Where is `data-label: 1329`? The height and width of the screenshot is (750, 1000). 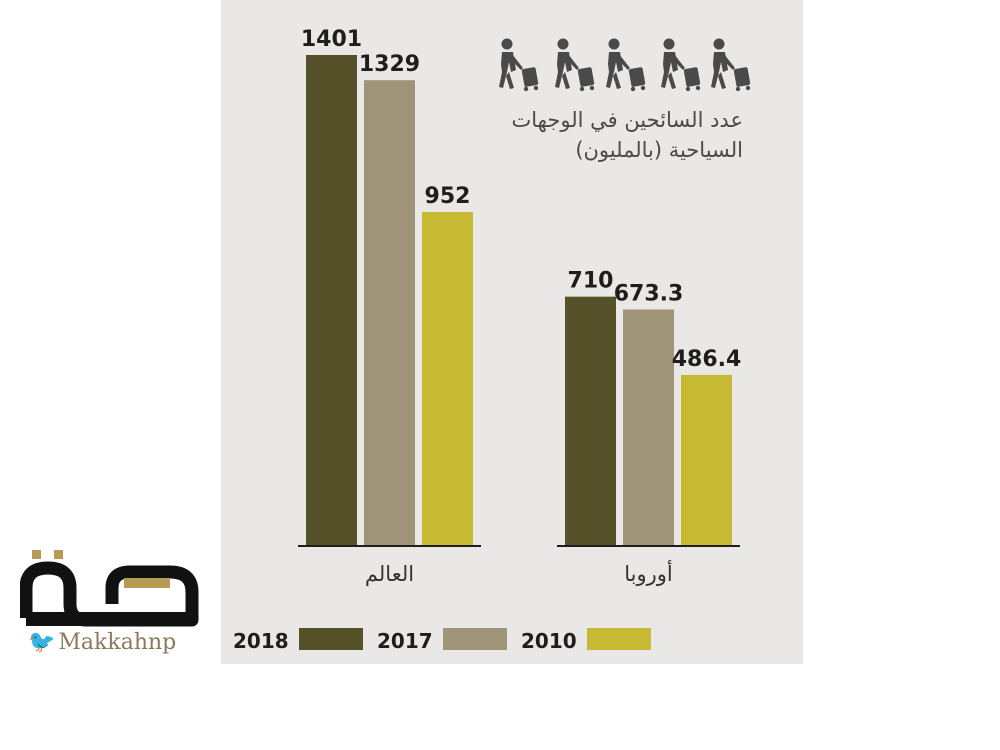
data-label: 1329 is located at coordinates (389, 64).